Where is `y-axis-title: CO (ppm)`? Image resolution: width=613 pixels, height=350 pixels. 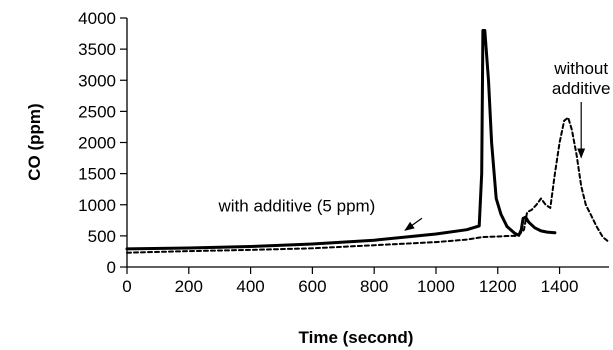
y-axis-title: CO (ppm) is located at coordinates (34, 141).